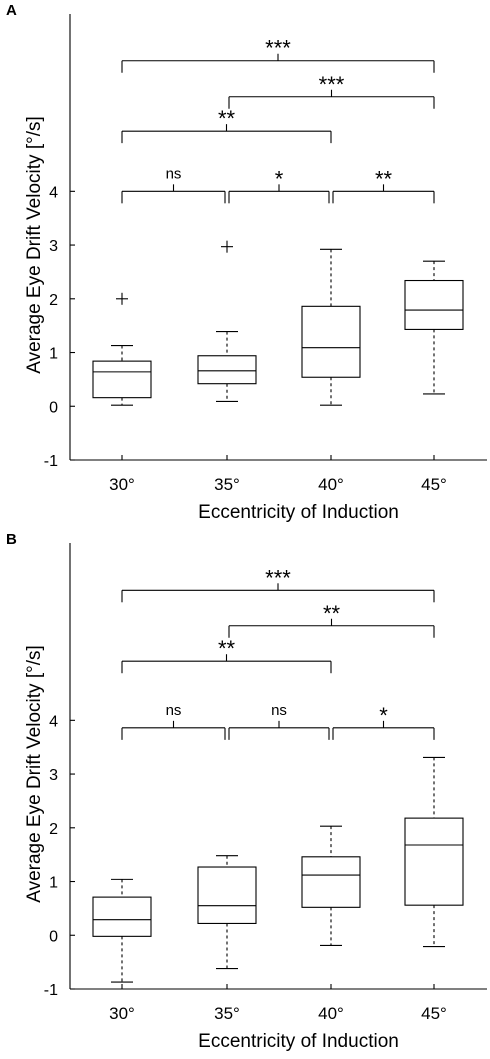  I want to click on panel-label: A, so click(11, 10).